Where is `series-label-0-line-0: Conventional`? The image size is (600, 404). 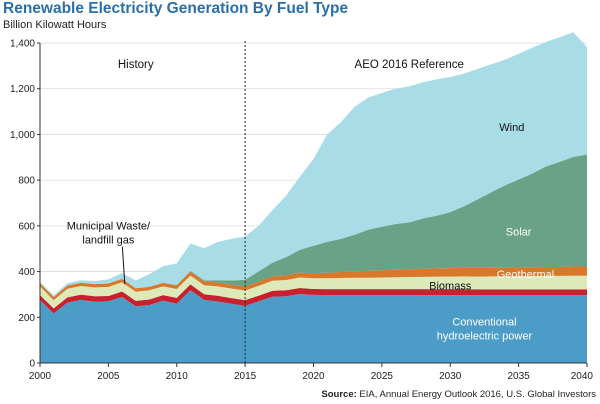
series-label-0-line-0: Conventional is located at coordinates (484, 323).